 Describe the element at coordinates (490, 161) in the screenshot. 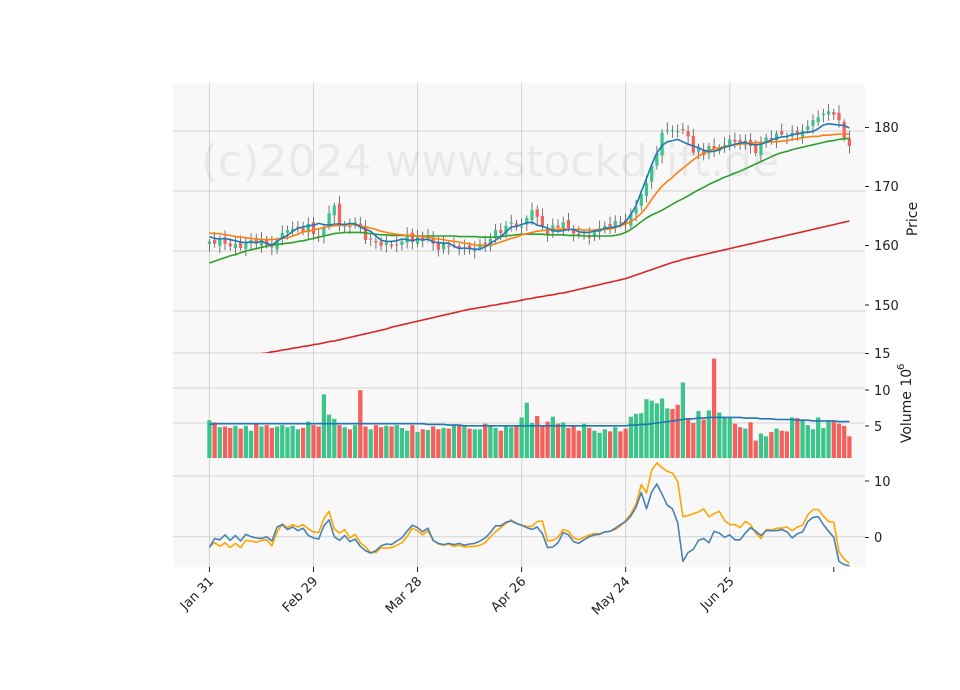

I see `watermark: (c)2024 www.stockdrift.de` at that location.